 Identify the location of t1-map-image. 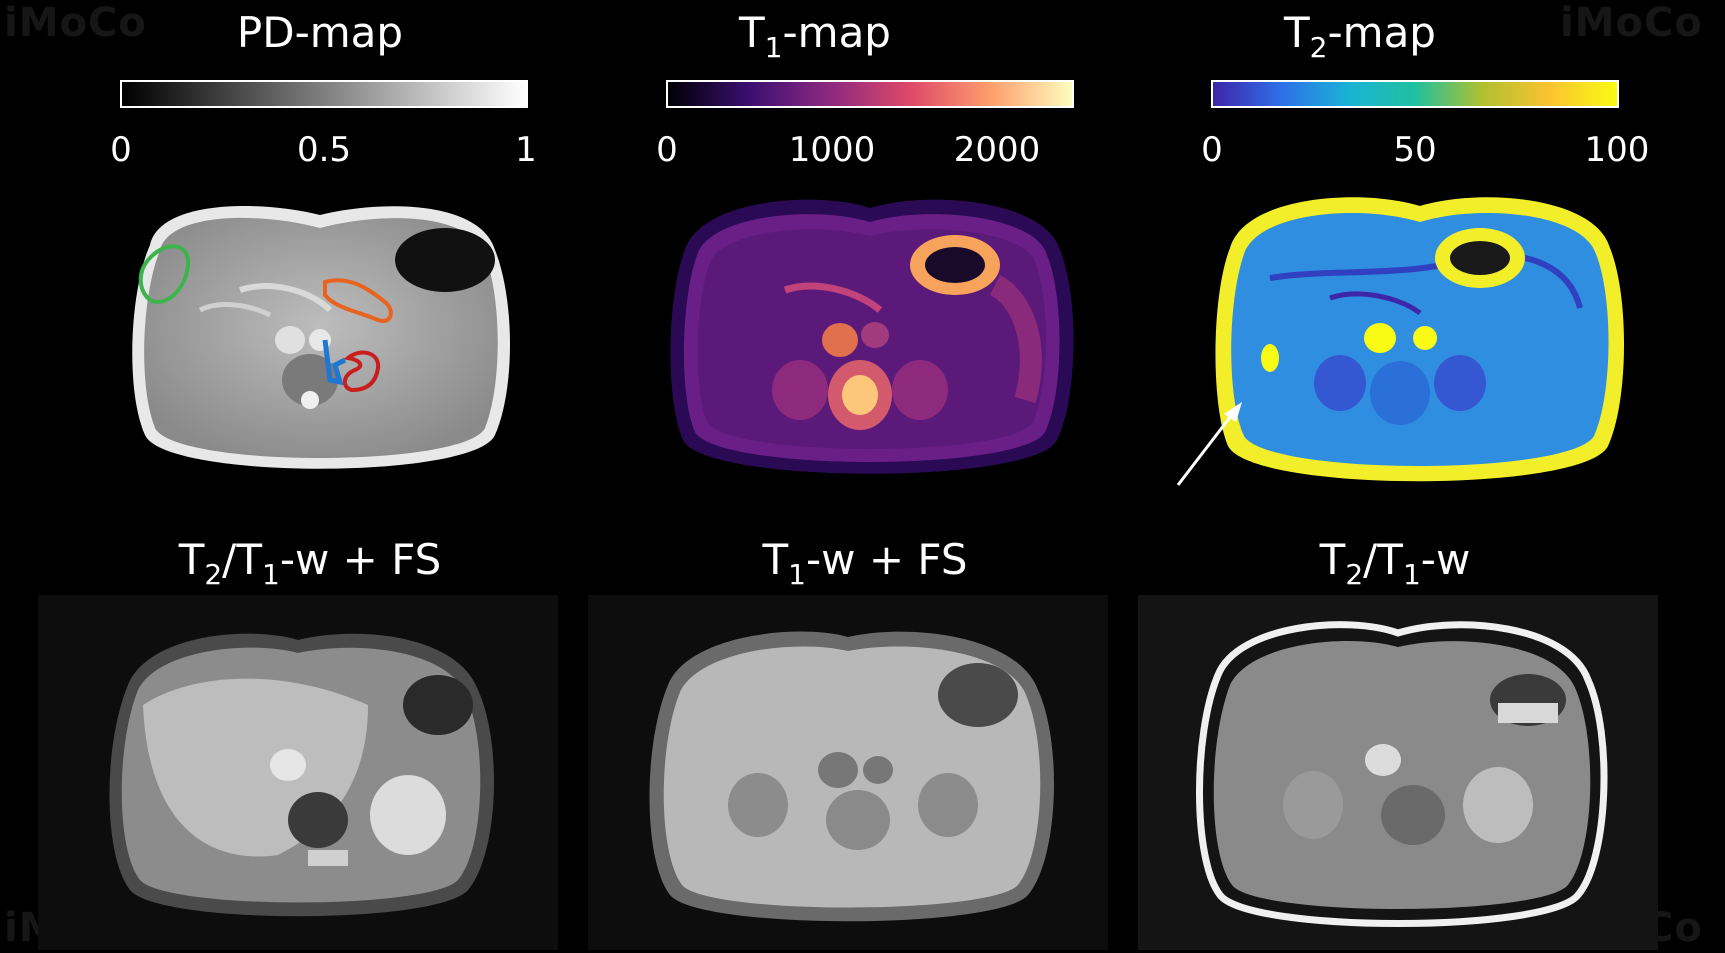
(870, 340).